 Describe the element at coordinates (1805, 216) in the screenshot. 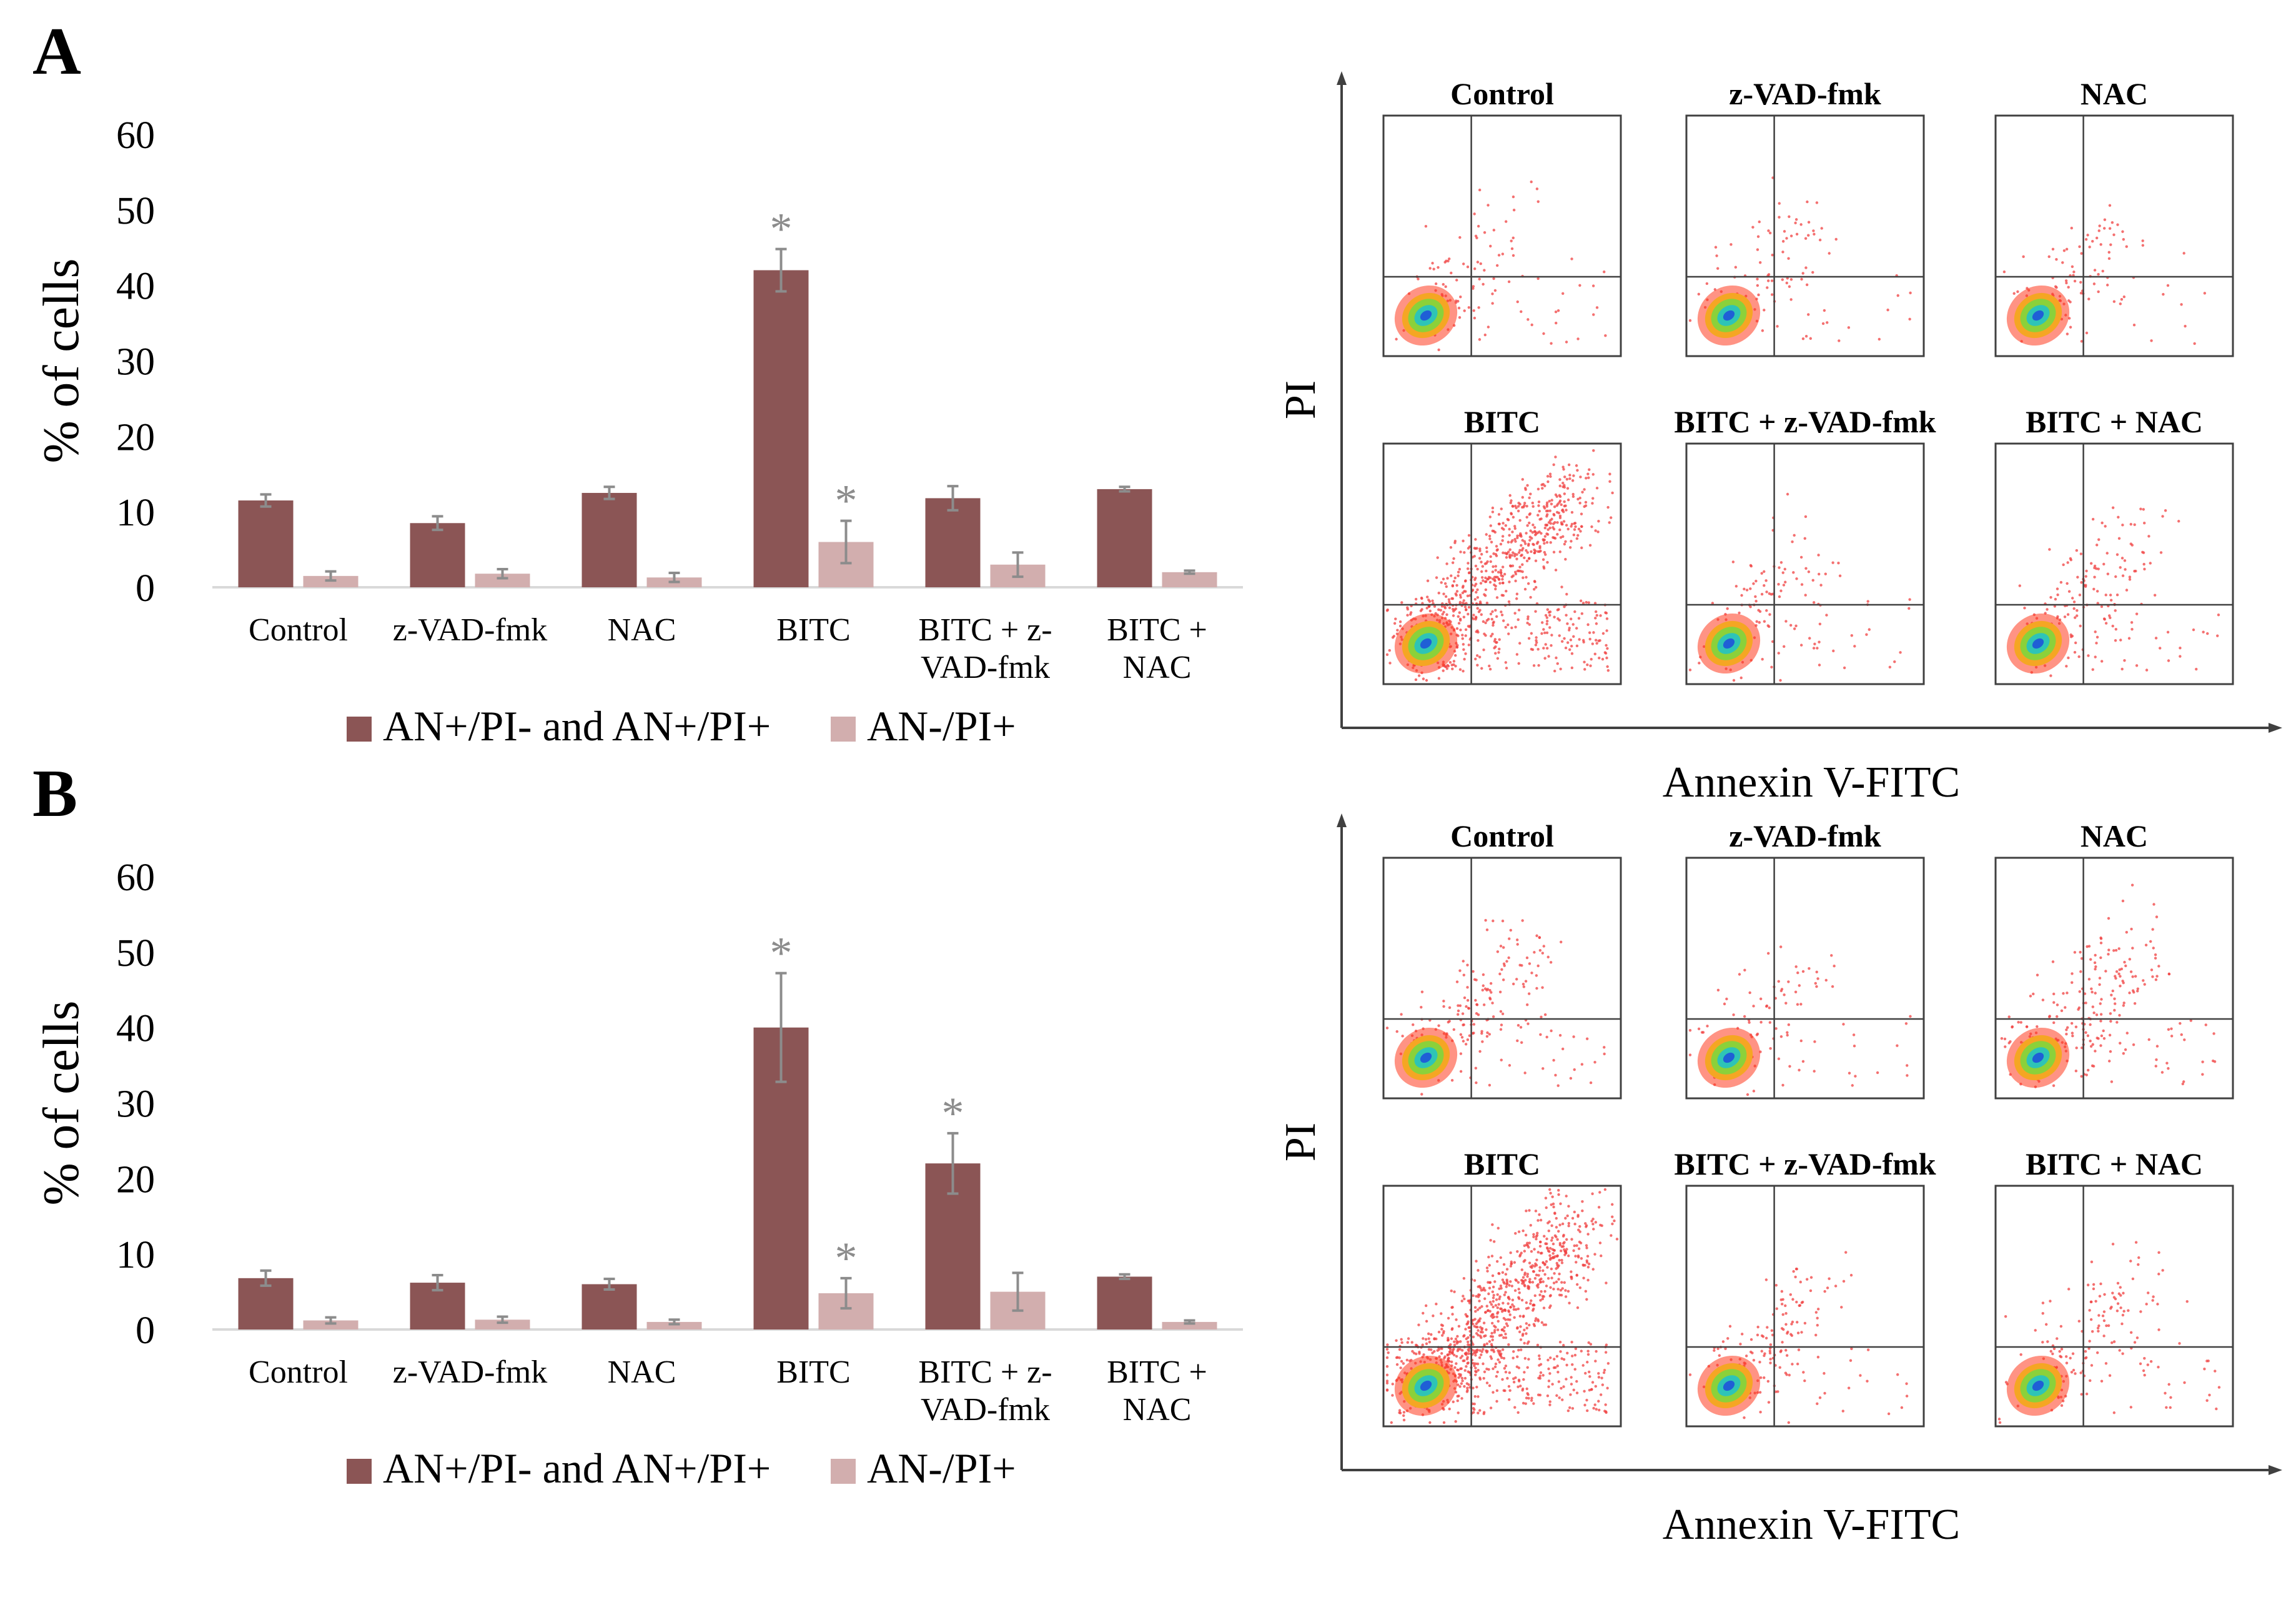

I see `flow-plot: z-VAD-fmk` at that location.